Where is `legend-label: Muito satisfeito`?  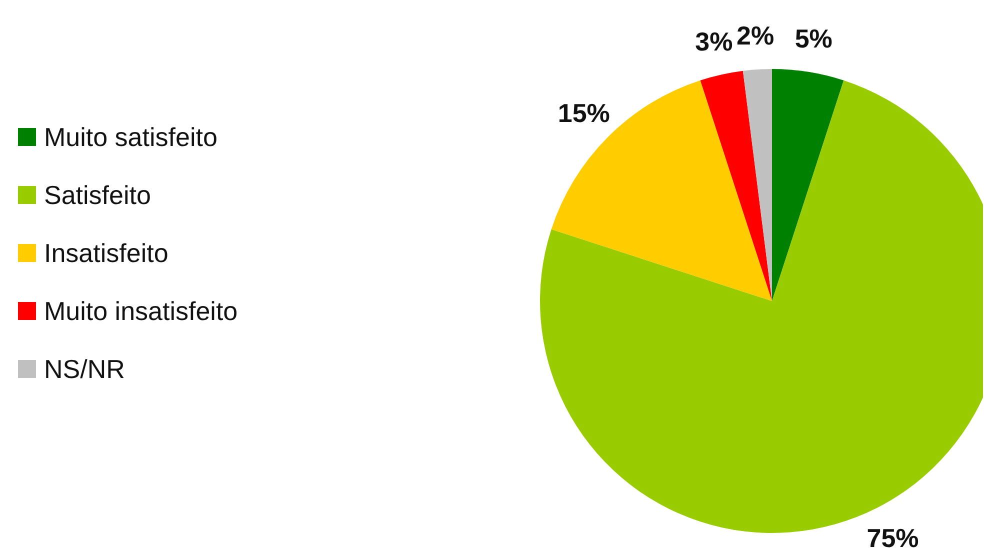
legend-label: Muito satisfeito is located at coordinates (131, 137).